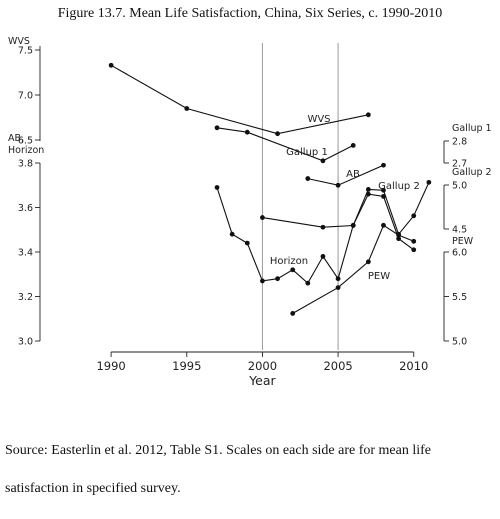  Describe the element at coordinates (25, 141) in the screenshot. I see `y-tick-label-left: 6.5` at that location.